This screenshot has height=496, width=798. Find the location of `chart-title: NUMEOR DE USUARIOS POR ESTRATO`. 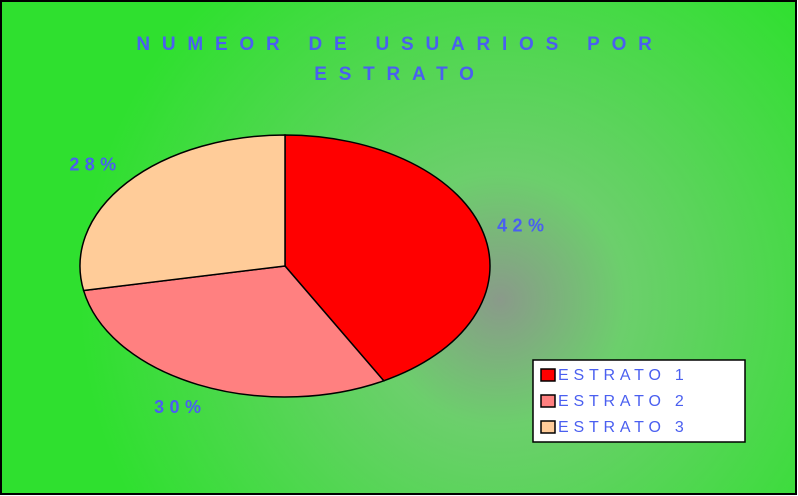

chart-title: NUMEOR DE USUARIOS POR ESTRATO is located at coordinates (400, 59).